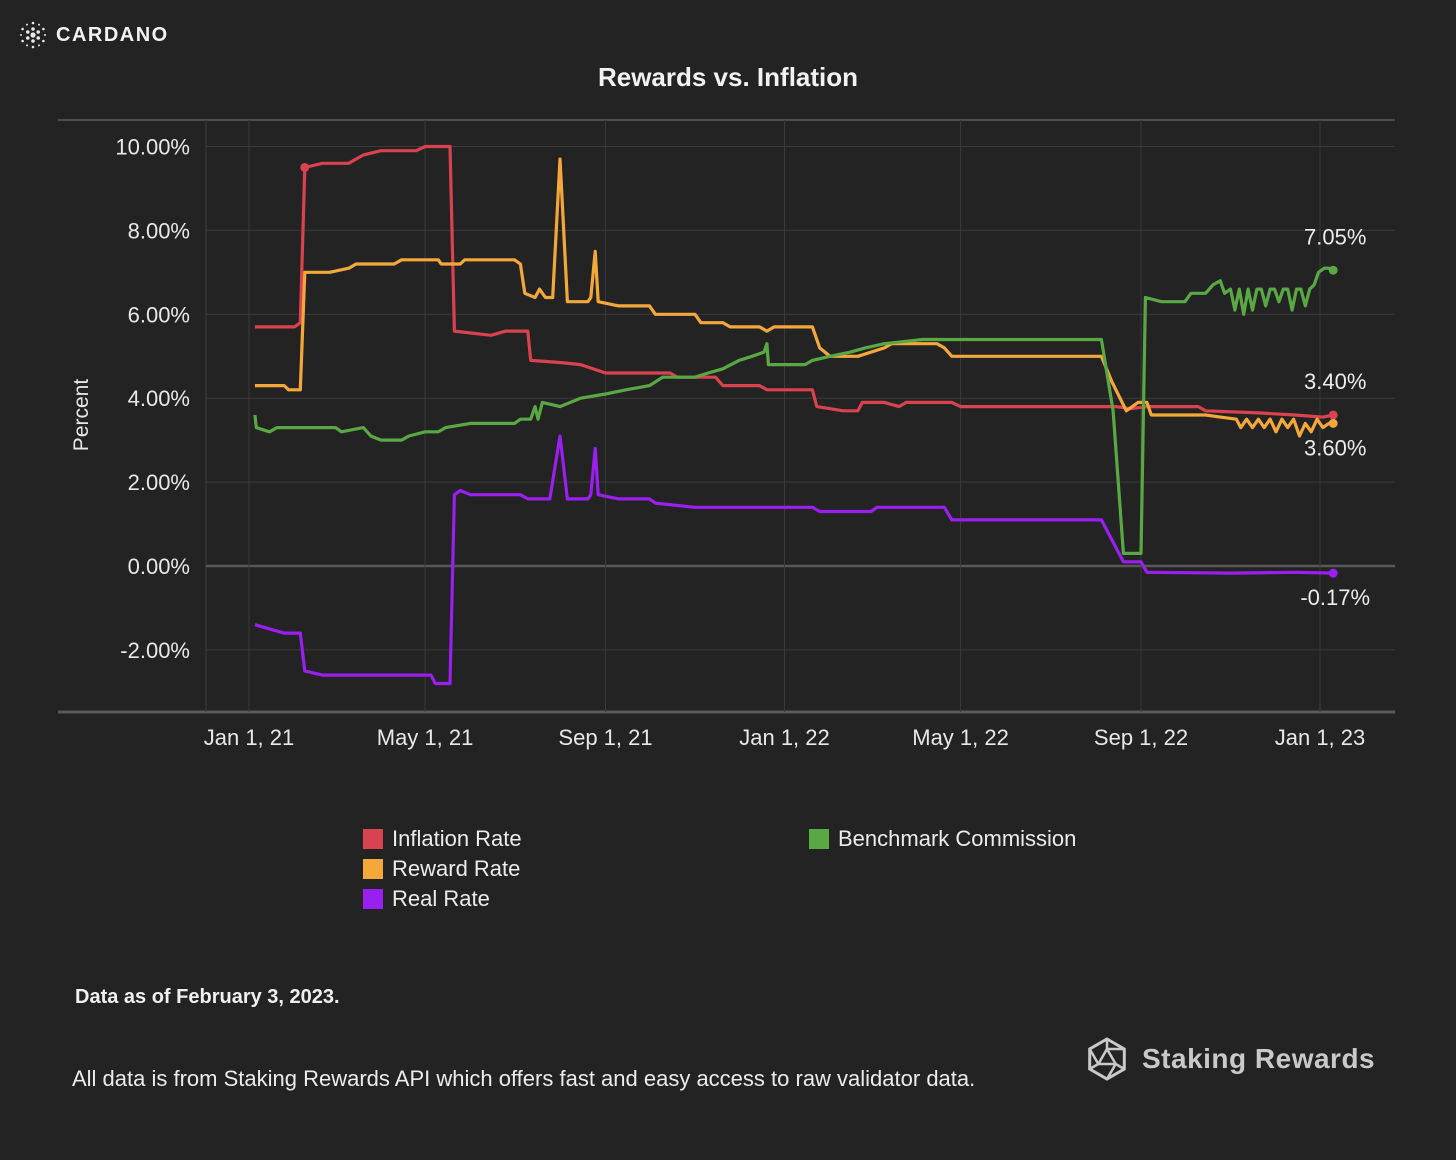  Describe the element at coordinates (957, 838) in the screenshot. I see `legend-label: Benchmark Commission` at that location.